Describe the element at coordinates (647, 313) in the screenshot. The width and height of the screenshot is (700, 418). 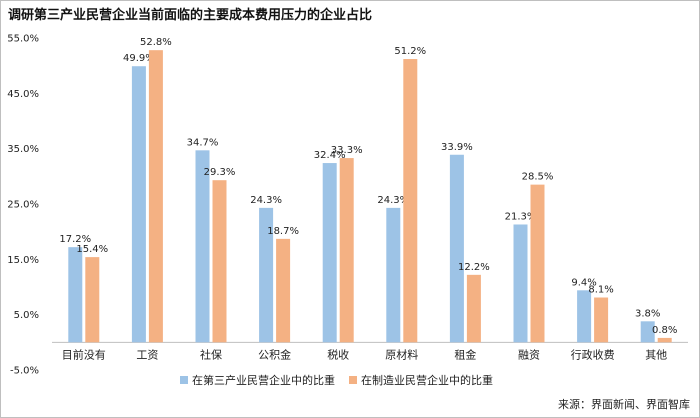
I see `data-label: 3.8%` at that location.